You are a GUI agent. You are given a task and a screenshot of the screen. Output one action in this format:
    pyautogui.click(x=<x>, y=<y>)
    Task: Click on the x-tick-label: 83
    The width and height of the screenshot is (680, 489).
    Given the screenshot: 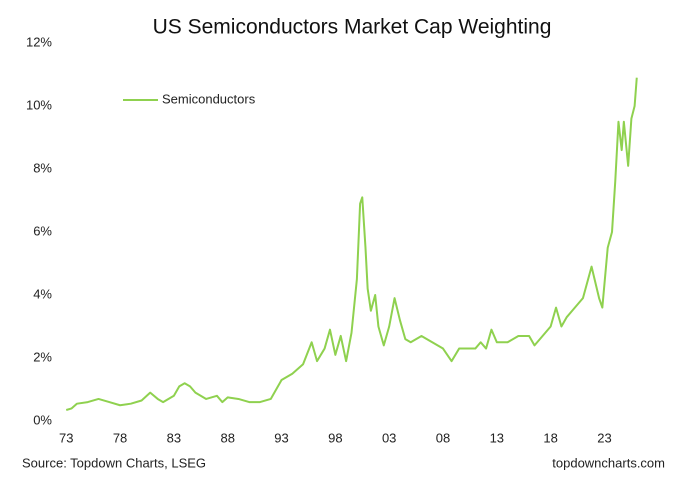 What is the action you would take?
    pyautogui.click(x=174, y=437)
    